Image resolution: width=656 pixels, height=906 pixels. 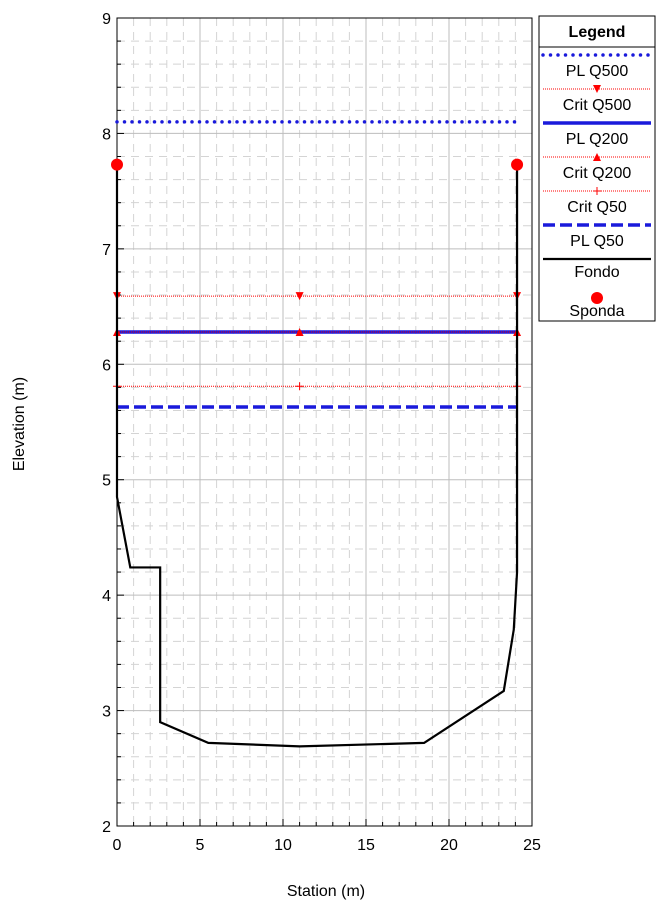 I want to click on x-tick-label: 10, so click(x=283, y=845).